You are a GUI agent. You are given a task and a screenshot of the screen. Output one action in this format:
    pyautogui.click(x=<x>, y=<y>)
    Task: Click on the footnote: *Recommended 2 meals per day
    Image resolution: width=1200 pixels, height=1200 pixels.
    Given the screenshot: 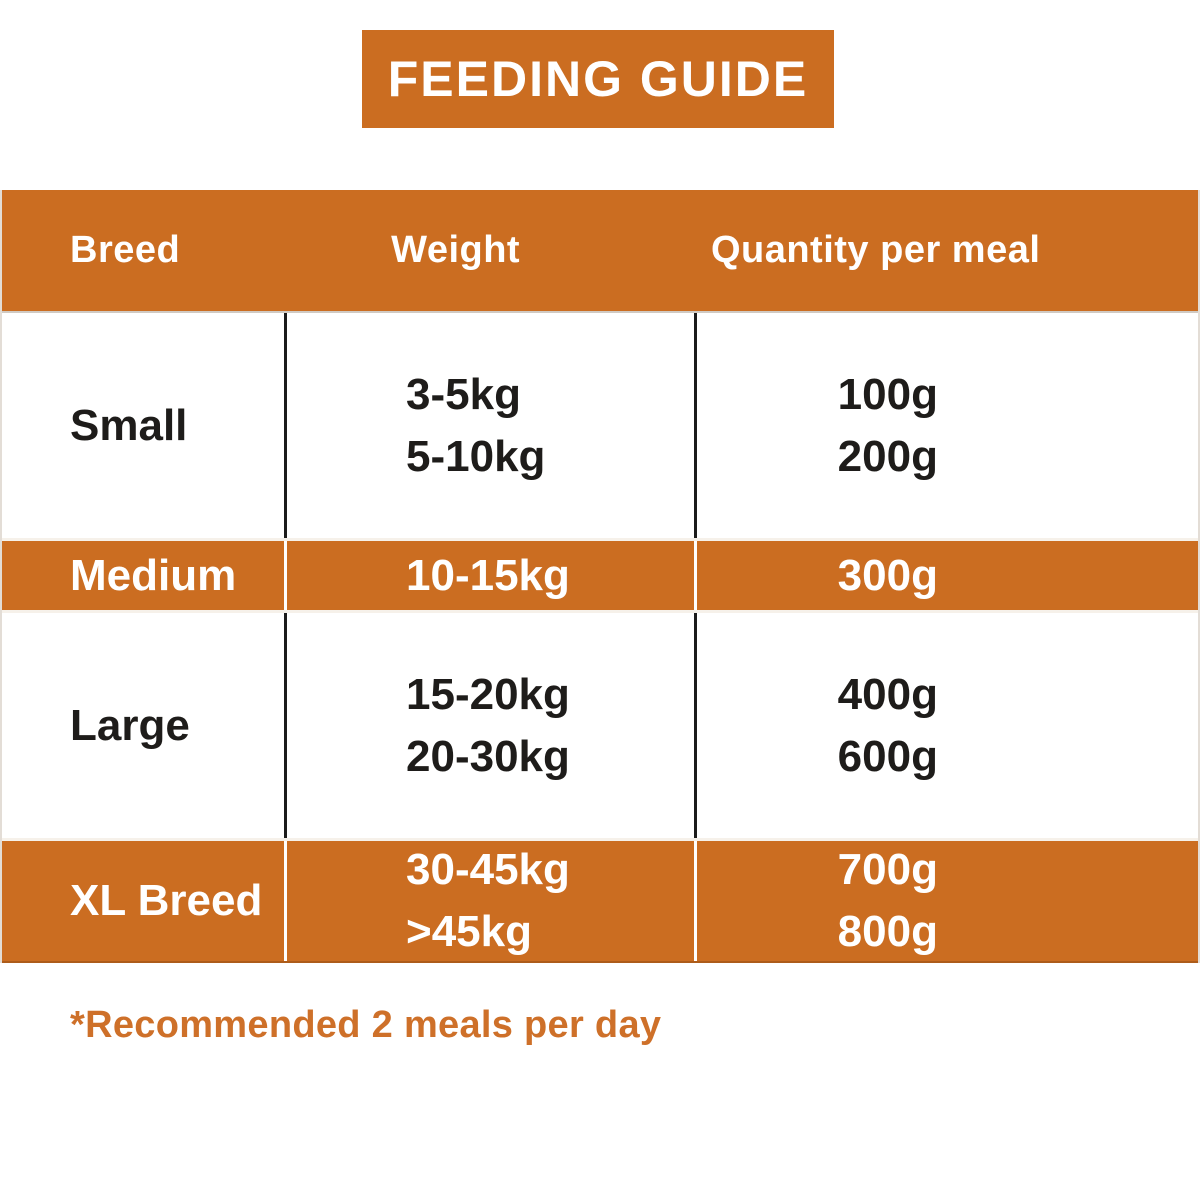 What is the action you would take?
    pyautogui.click(x=366, y=1025)
    